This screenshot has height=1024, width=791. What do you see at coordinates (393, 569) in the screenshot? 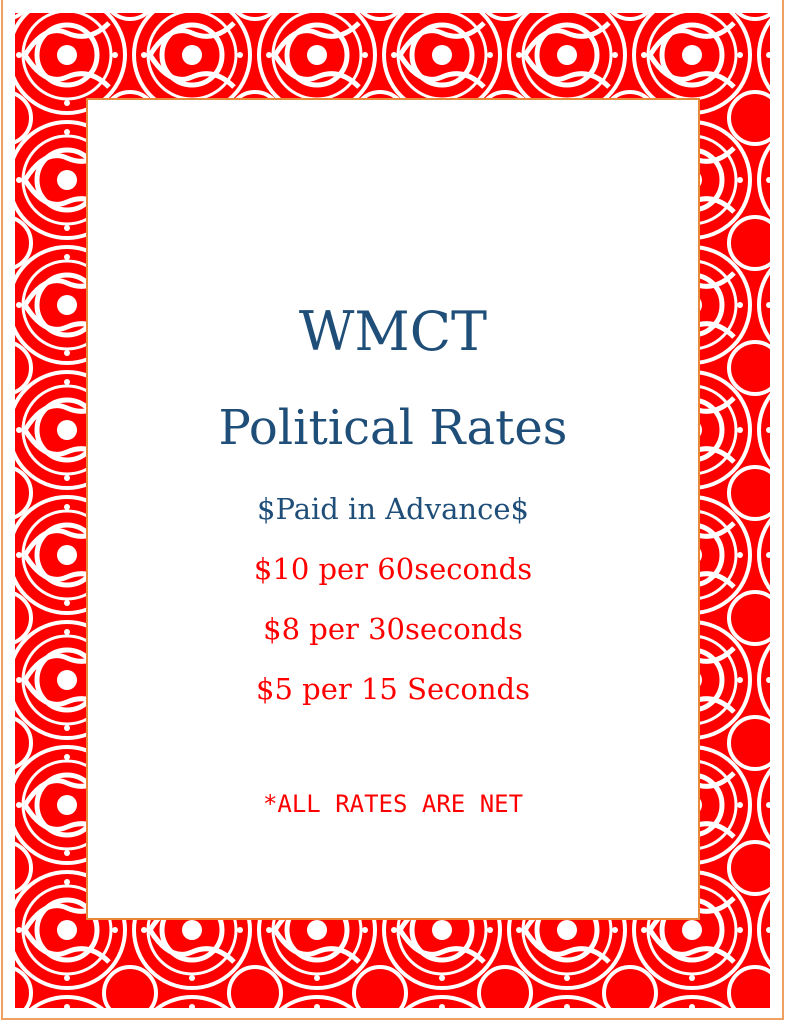
I see `rate-line: $10 per 60seconds` at bounding box center [393, 569].